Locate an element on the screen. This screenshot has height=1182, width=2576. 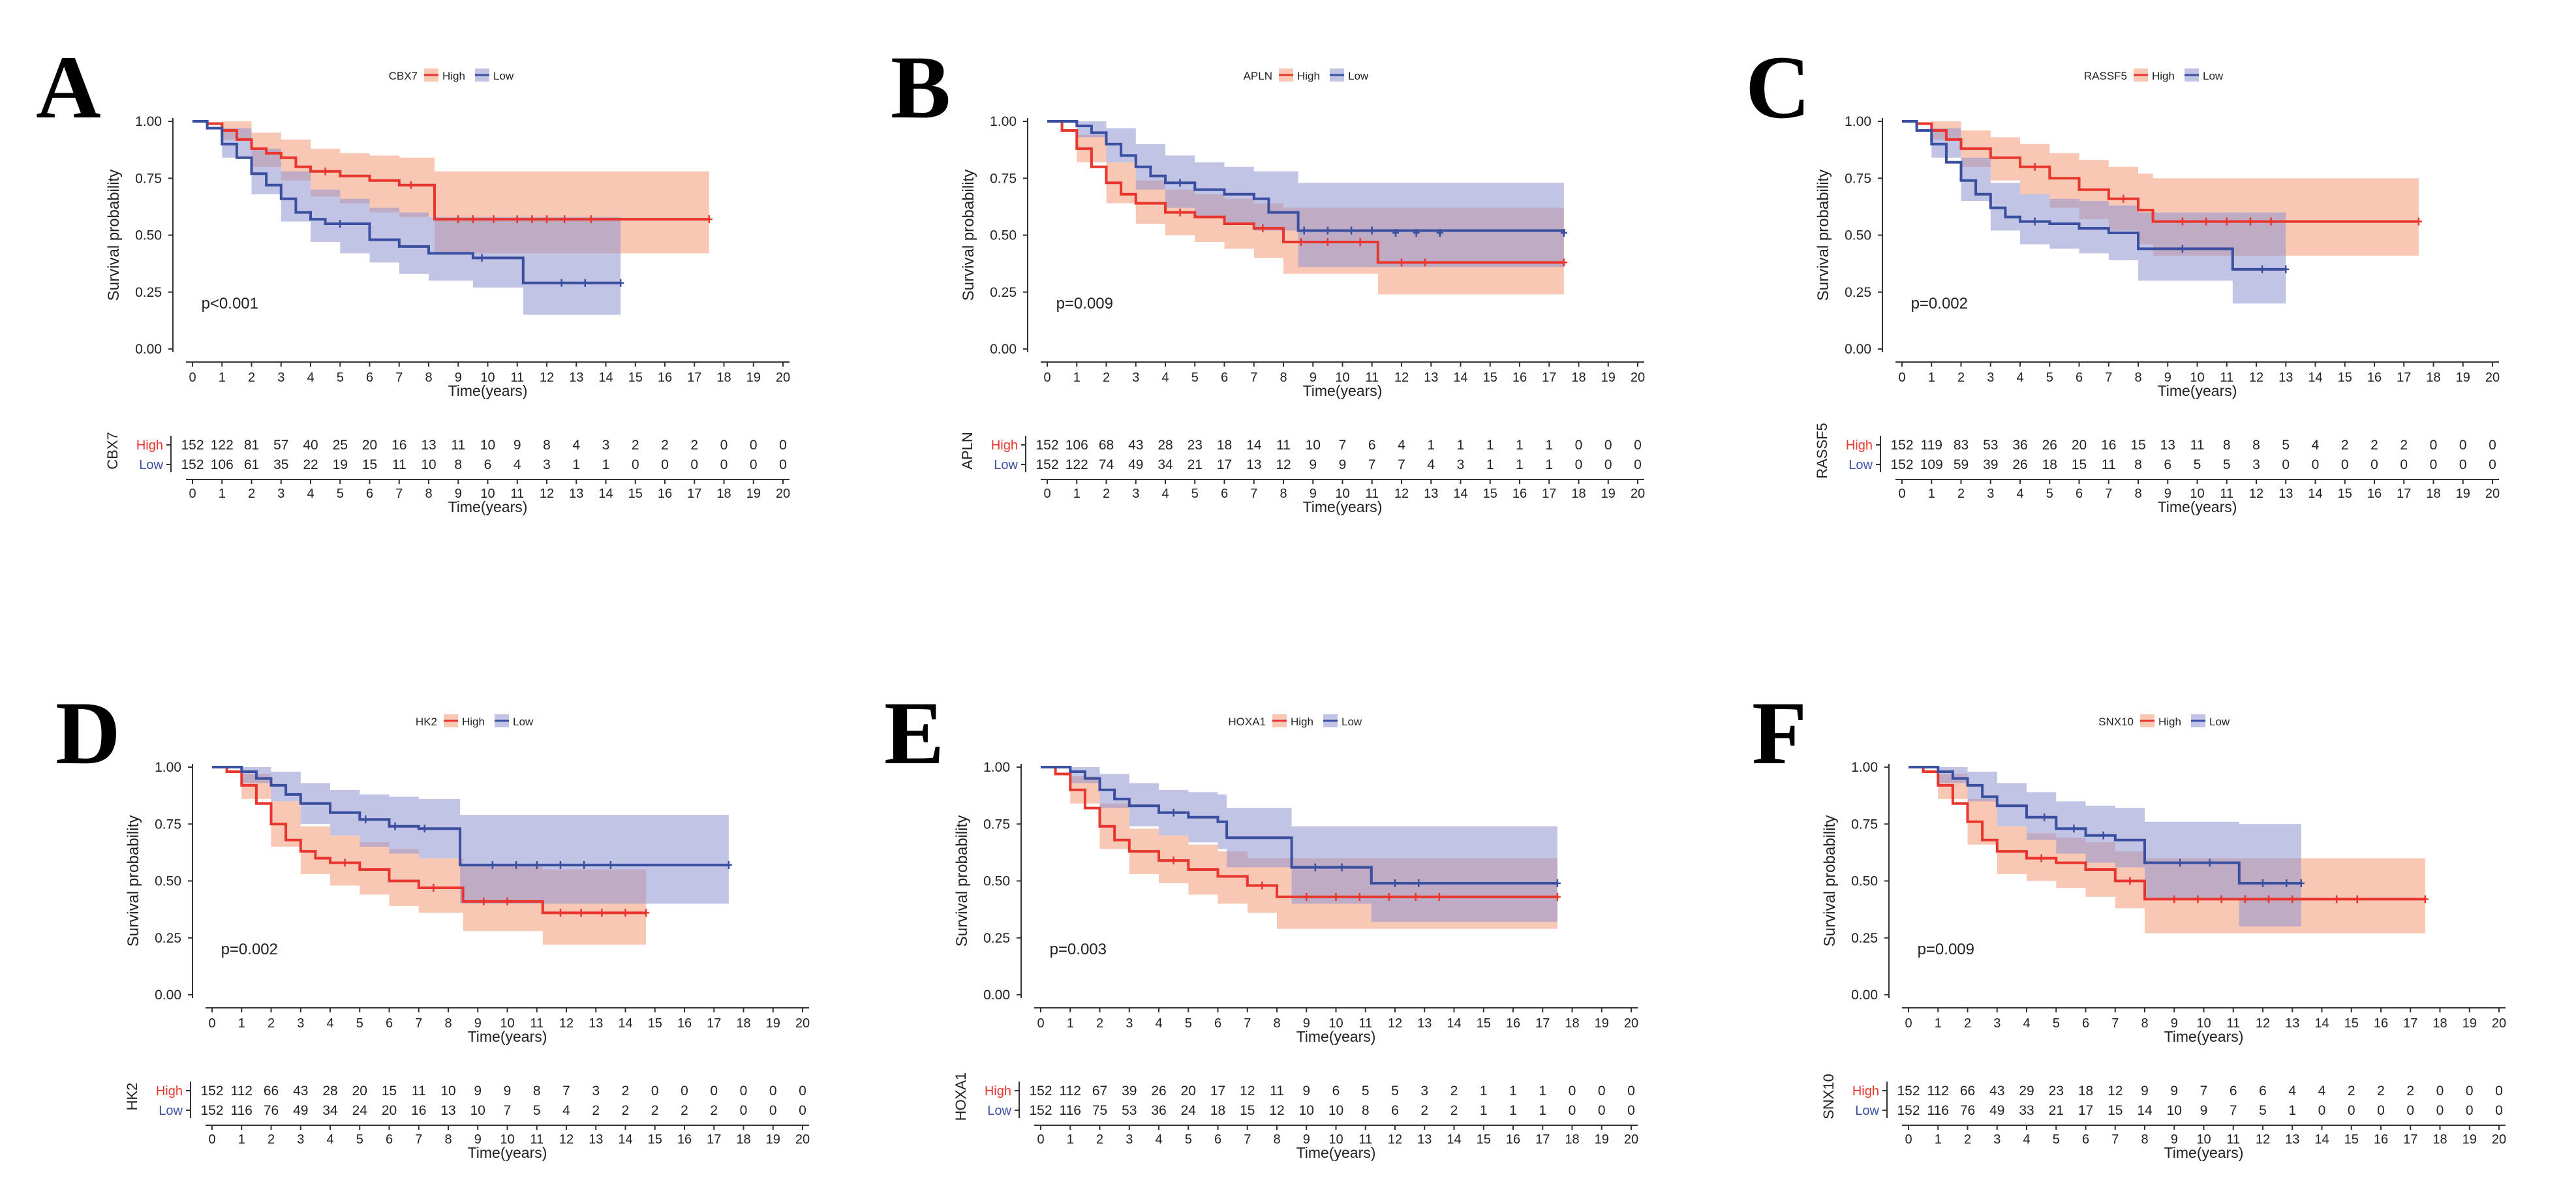
risk-count-low: 16 is located at coordinates (418, 1110).